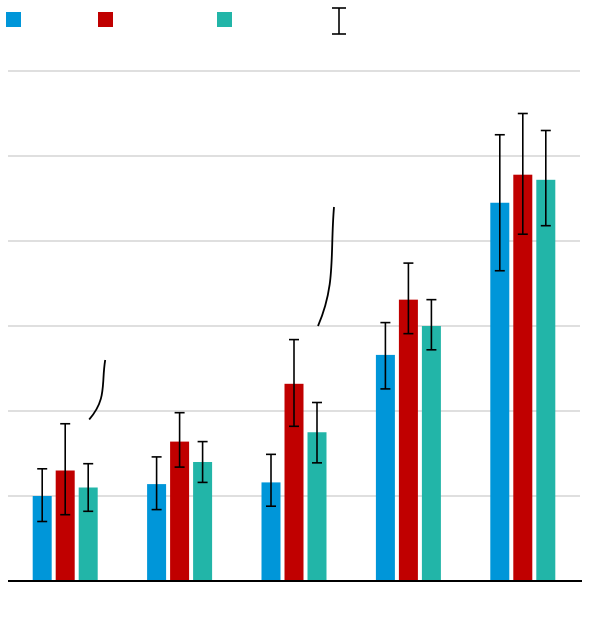 This screenshot has width=600, height=634. What do you see at coordinates (176, 21) in the screenshot?
I see `legend` at bounding box center [176, 21].